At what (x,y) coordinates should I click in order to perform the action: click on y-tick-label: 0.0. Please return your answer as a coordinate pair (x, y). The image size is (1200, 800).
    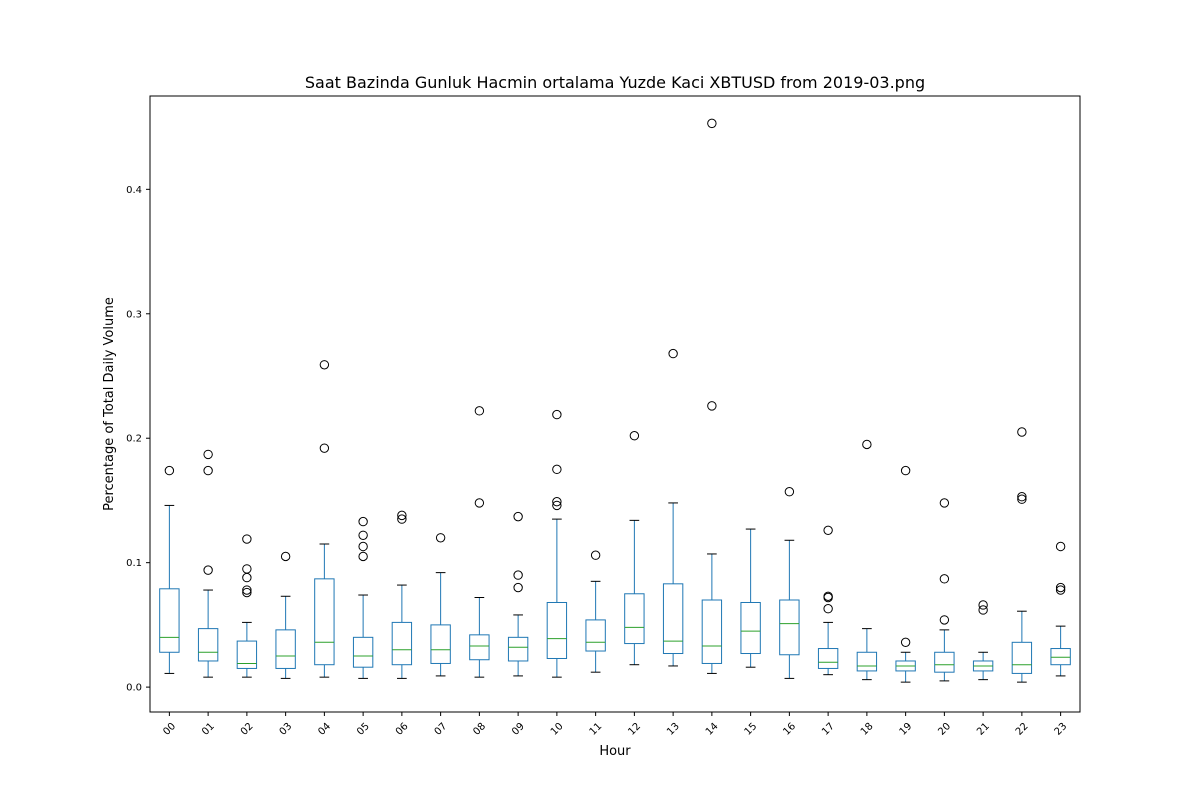
    Looking at the image, I should click on (134, 688).